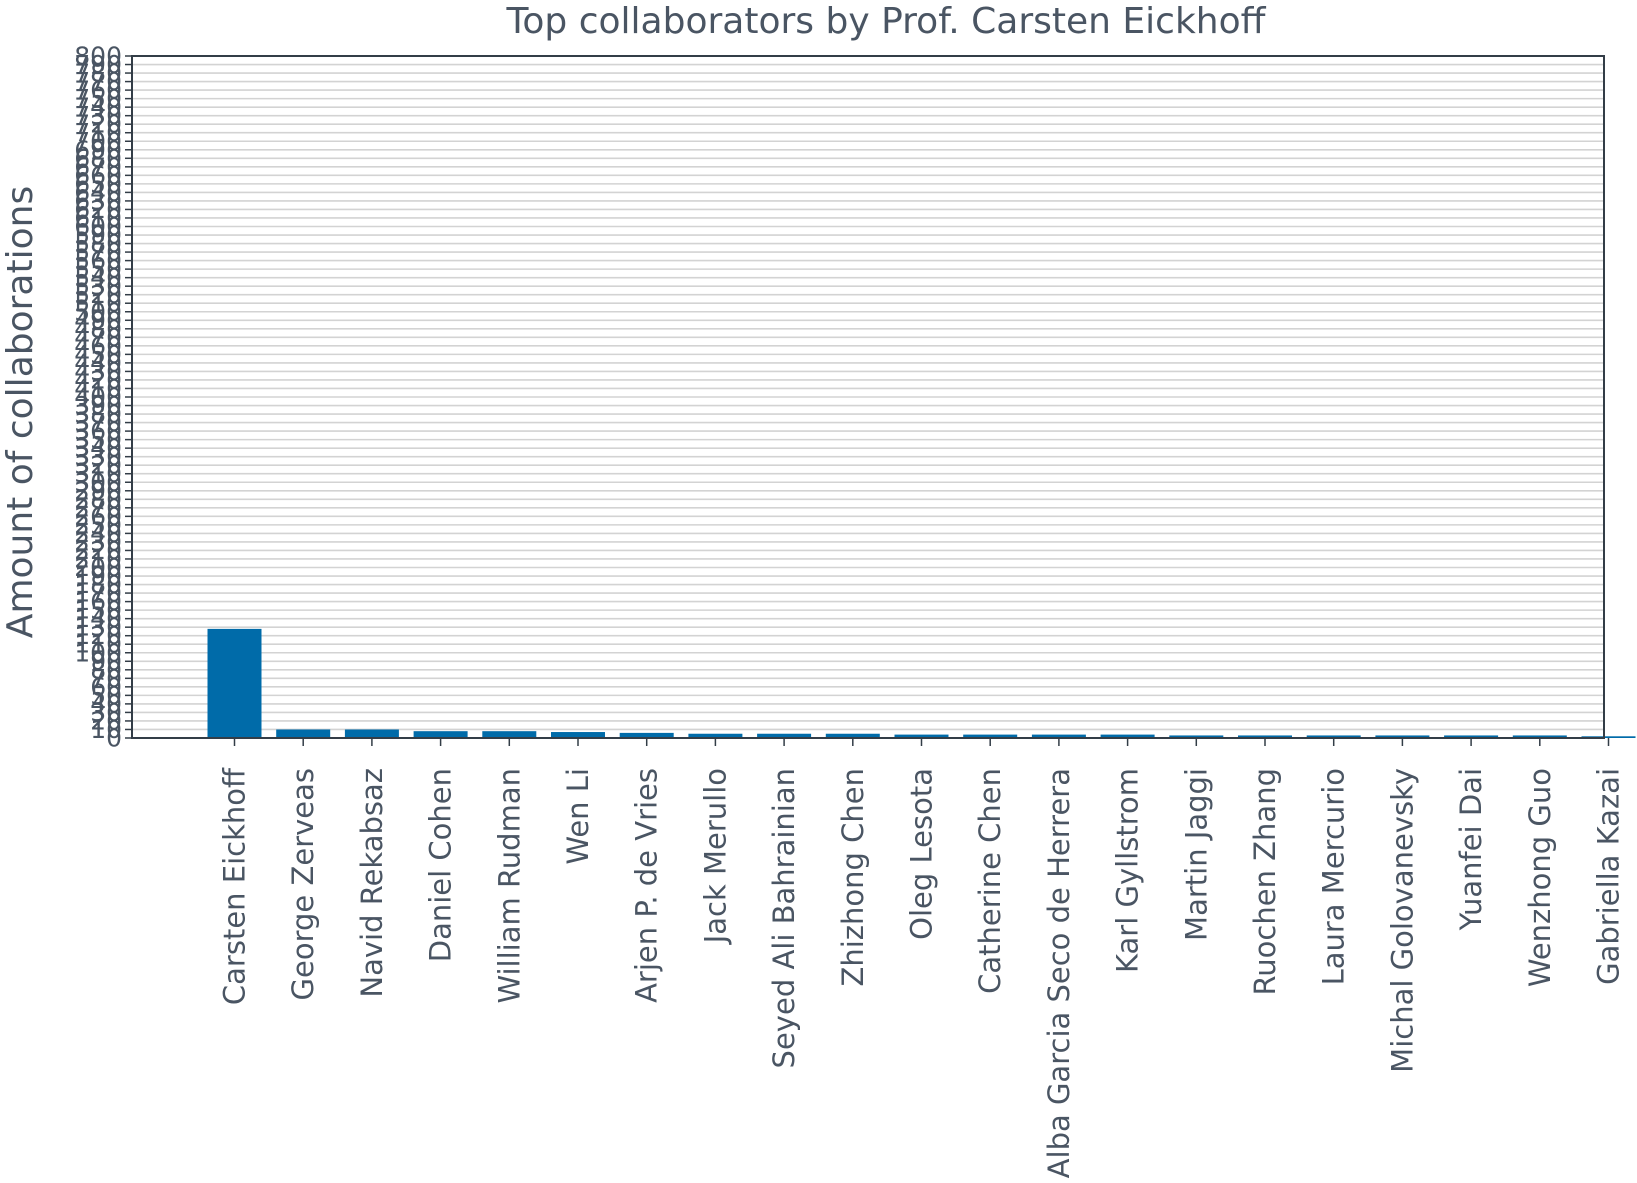 This screenshot has width=1637, height=1183. Describe the element at coordinates (1471, 849) in the screenshot. I see `x-tick-label: Yuanfei Dai` at that location.